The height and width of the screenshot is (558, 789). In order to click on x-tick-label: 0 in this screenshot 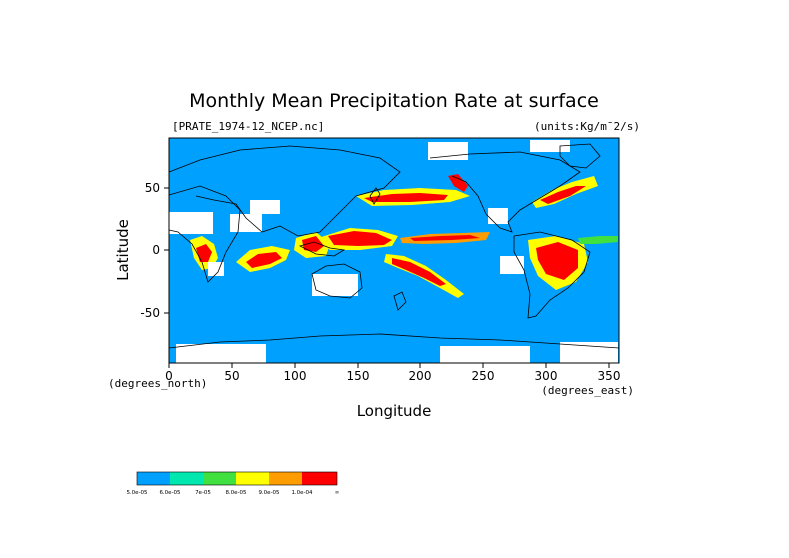, I will do `click(169, 376)`.